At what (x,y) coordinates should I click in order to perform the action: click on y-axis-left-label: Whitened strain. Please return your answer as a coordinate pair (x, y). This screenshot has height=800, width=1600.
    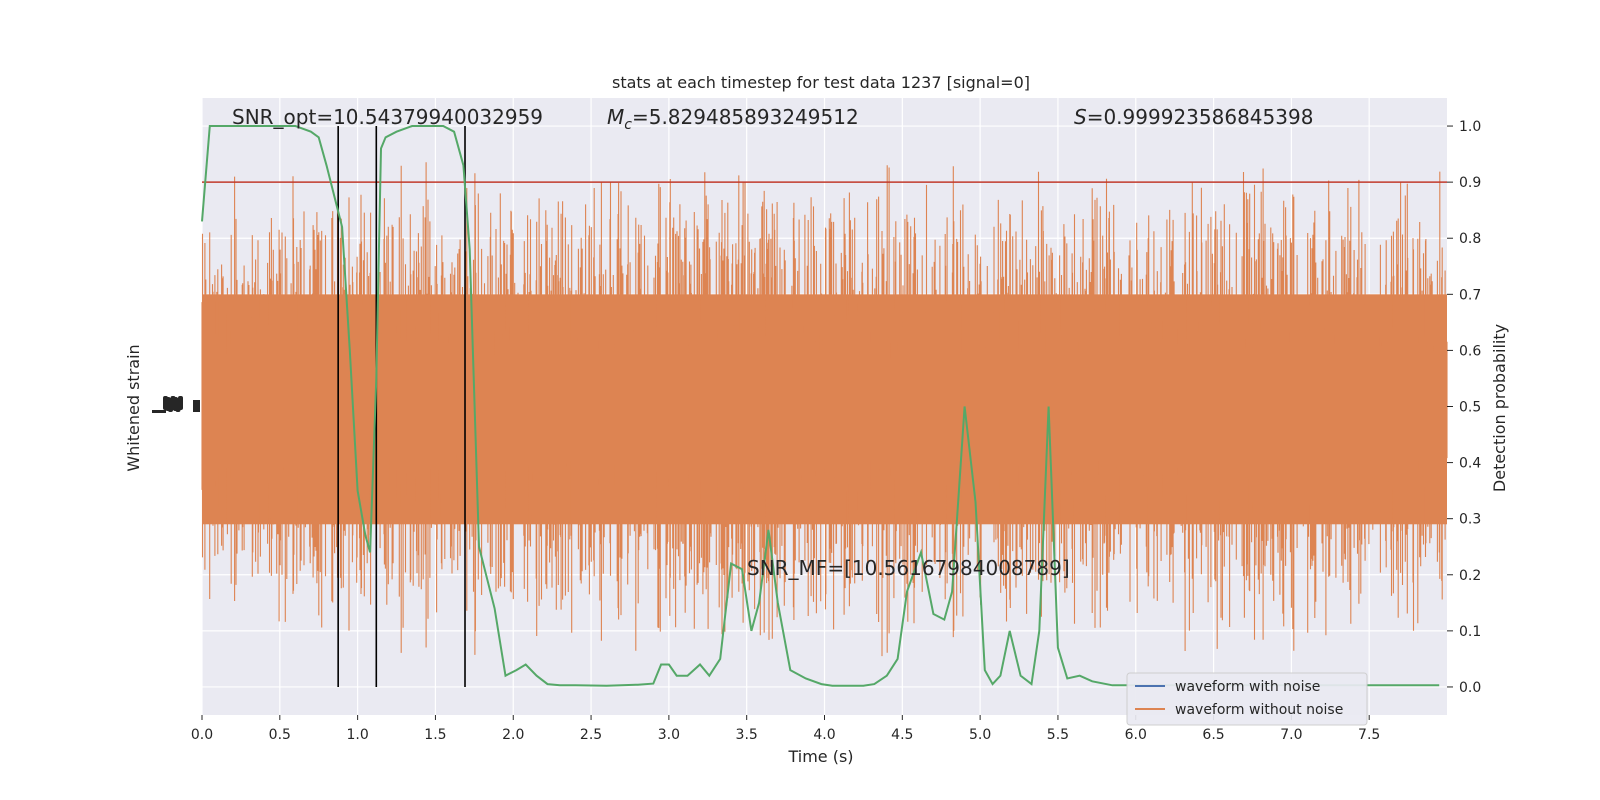
    Looking at the image, I should click on (133, 407).